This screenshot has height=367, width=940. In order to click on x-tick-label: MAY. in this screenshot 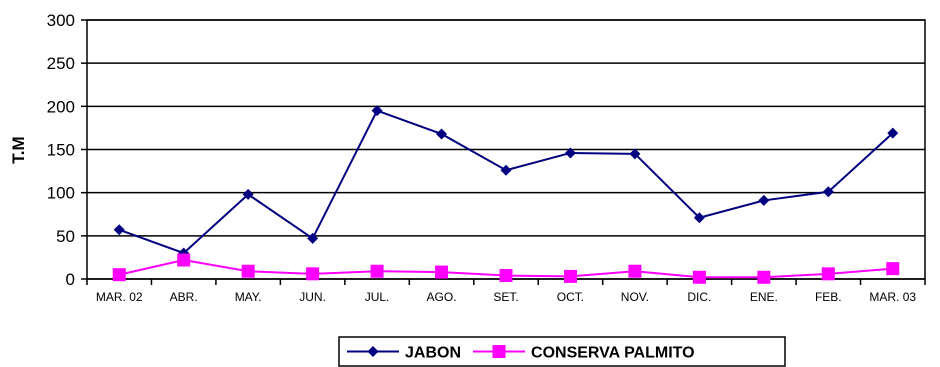, I will do `click(248, 297)`.